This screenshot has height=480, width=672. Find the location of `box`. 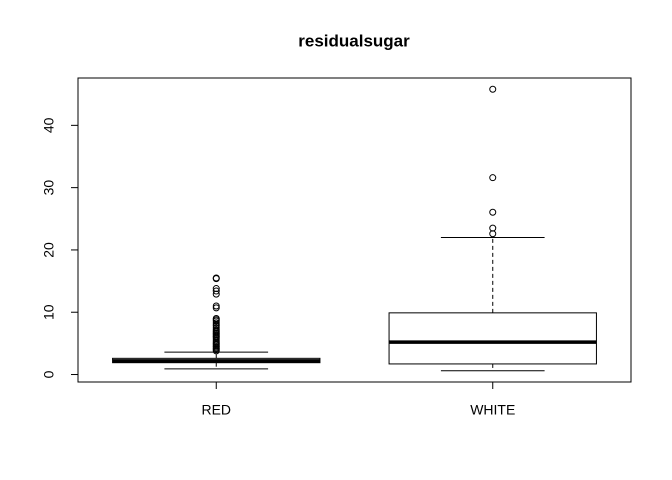

box is located at coordinates (492, 338).